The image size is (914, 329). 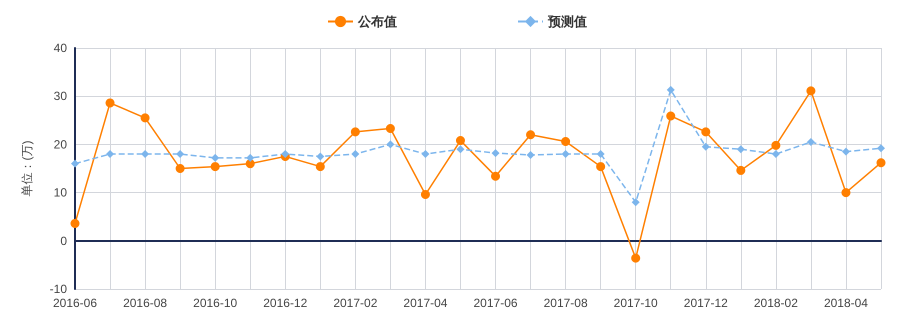 I want to click on legend-label: 公布值, so click(x=377, y=21).